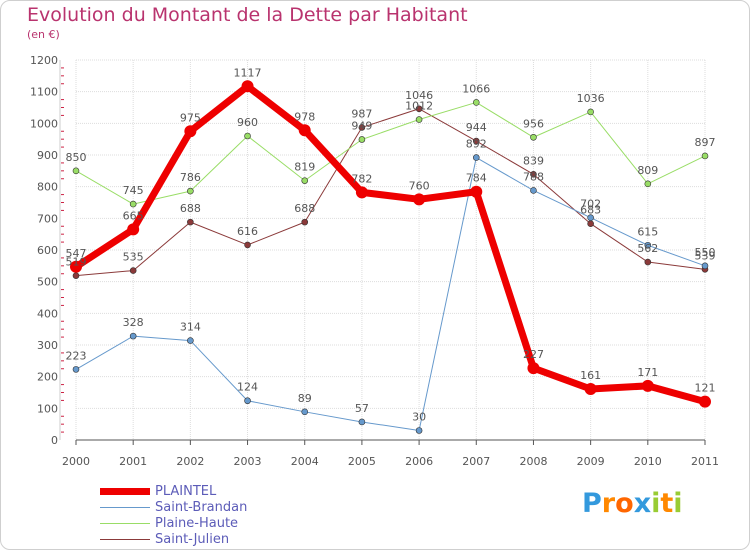 This screenshot has height=550, width=750. What do you see at coordinates (190, 461) in the screenshot?
I see `x-tick-label: 2002` at bounding box center [190, 461].